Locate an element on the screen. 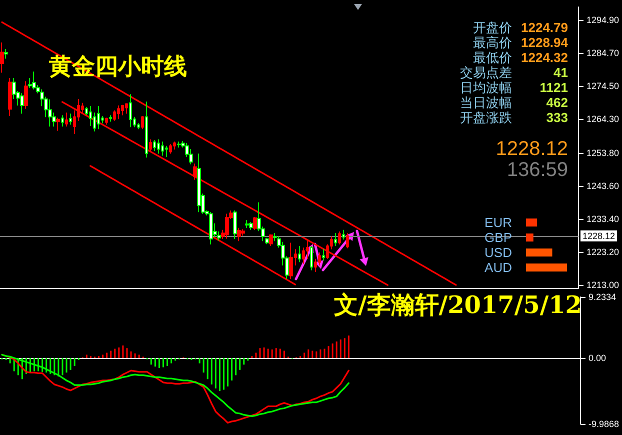  annotation: 交易点差 is located at coordinates (486, 72).